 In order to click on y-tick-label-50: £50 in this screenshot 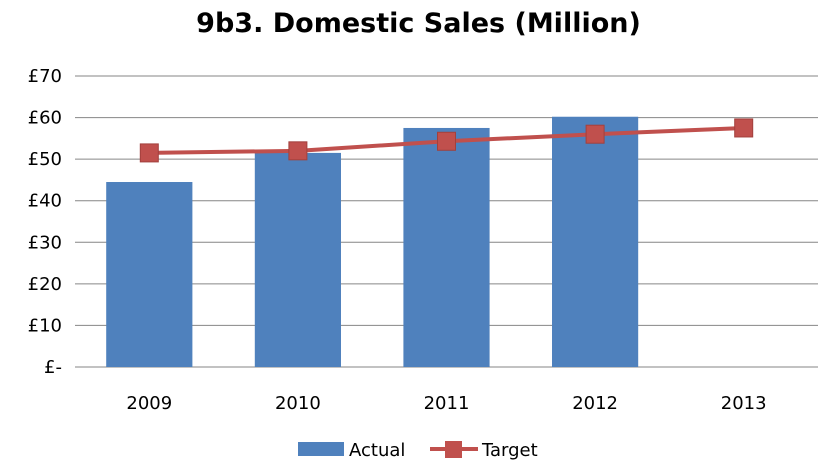, I will do `click(45, 159)`.